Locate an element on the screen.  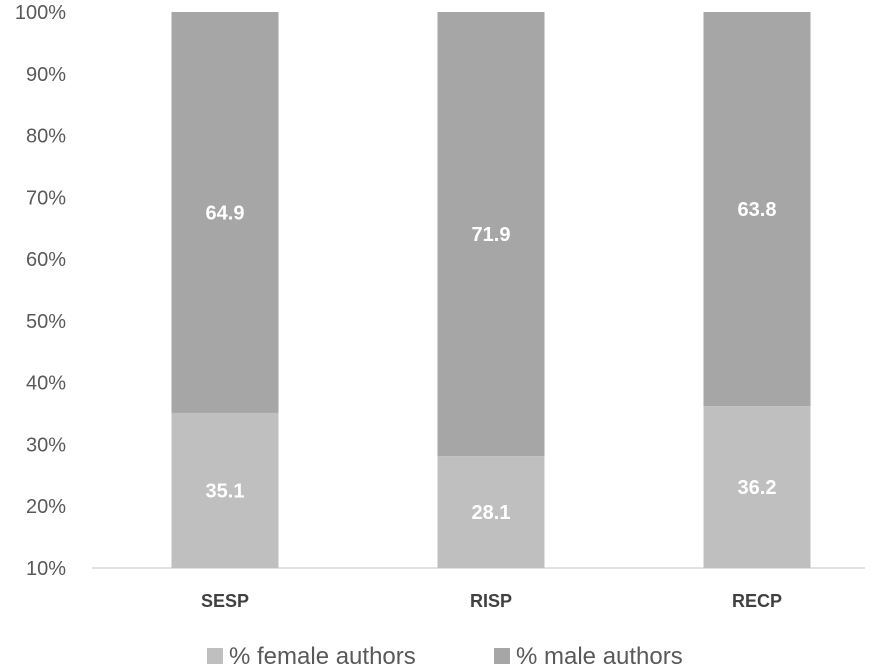
data-label-female: 35.1 is located at coordinates (225, 491).